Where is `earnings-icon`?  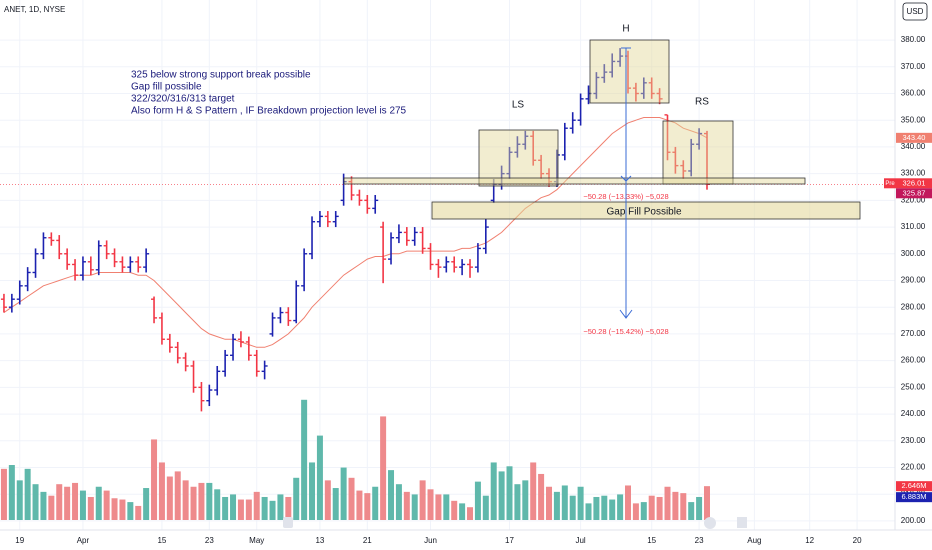 earnings-icon is located at coordinates (288, 522).